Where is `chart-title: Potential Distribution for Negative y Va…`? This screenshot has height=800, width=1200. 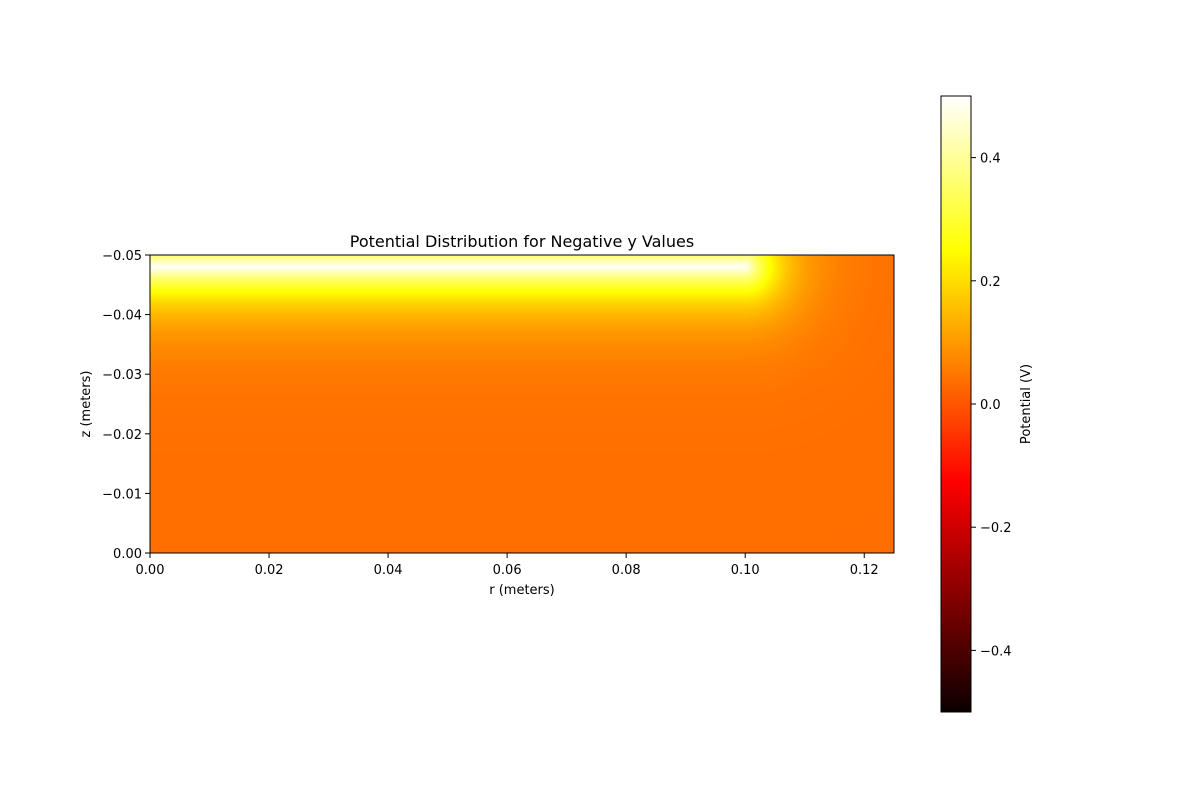 chart-title: Potential Distribution for Negative y Va… is located at coordinates (522, 241).